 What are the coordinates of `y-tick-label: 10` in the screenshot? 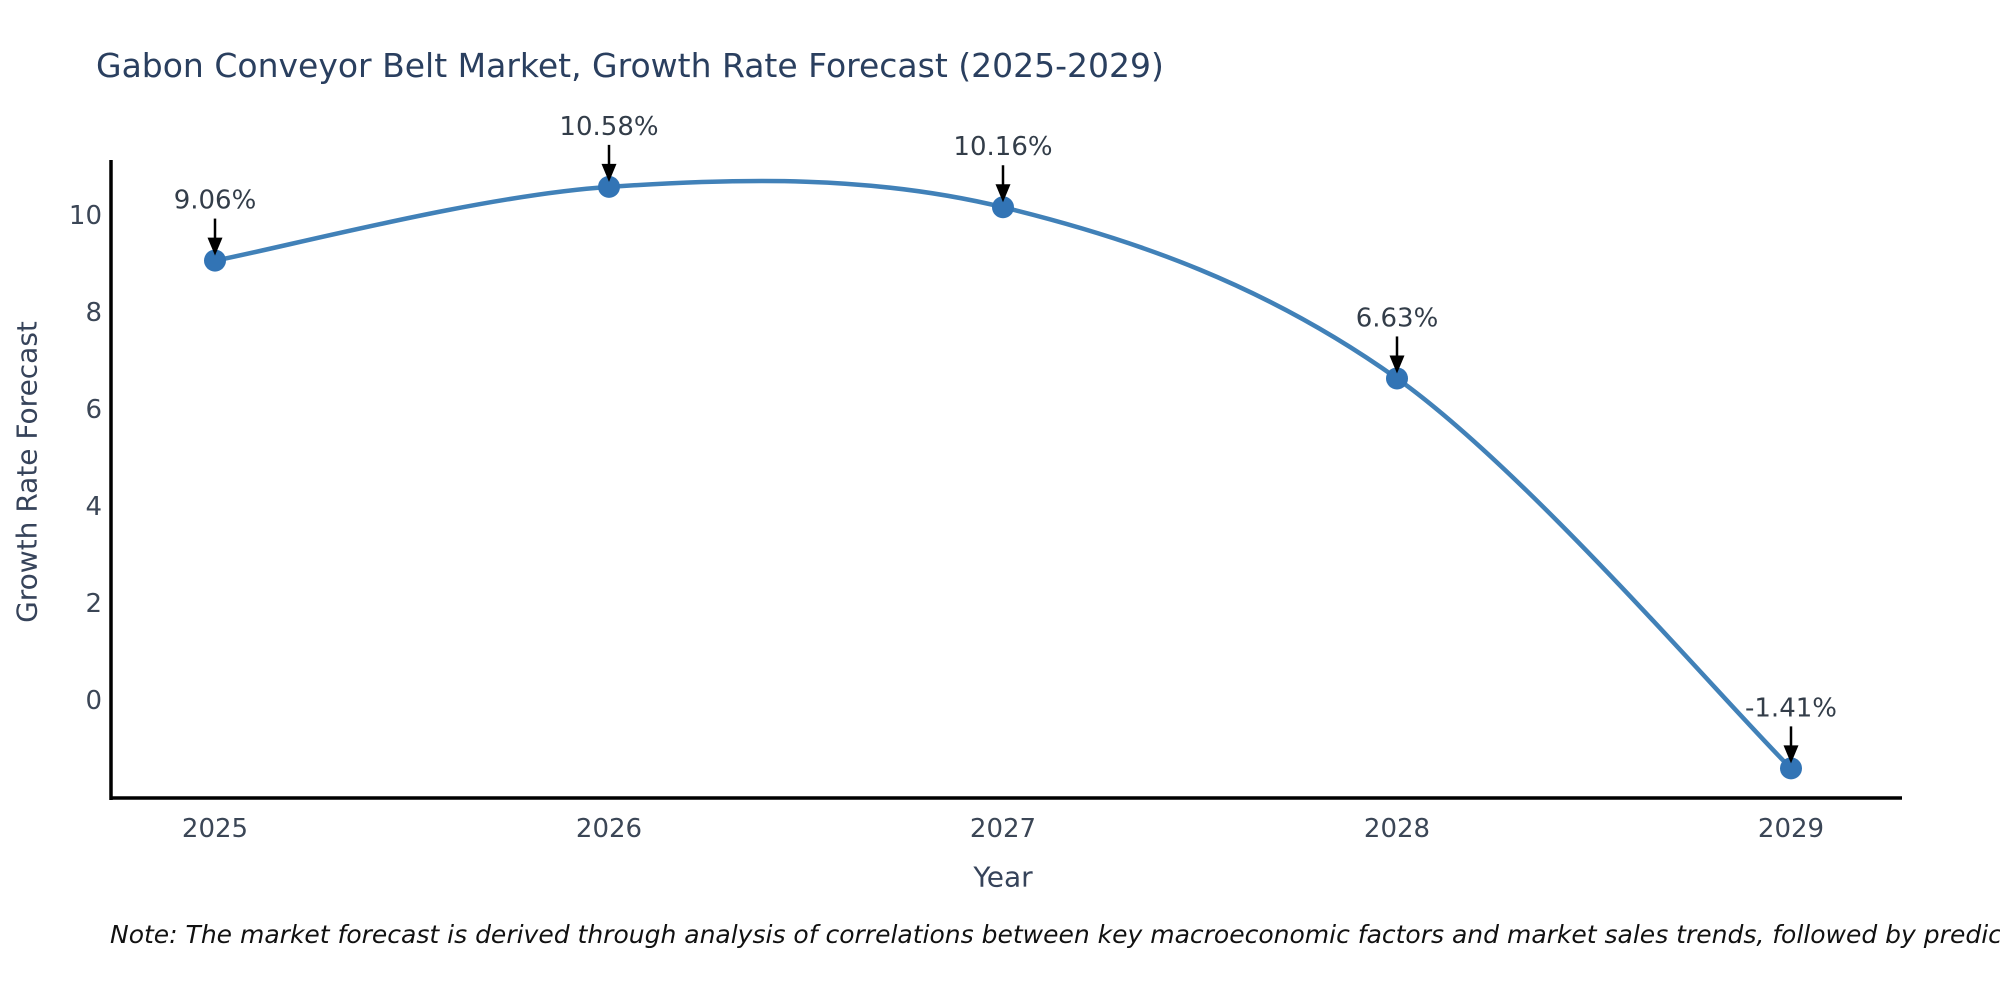 It's located at (85, 216).